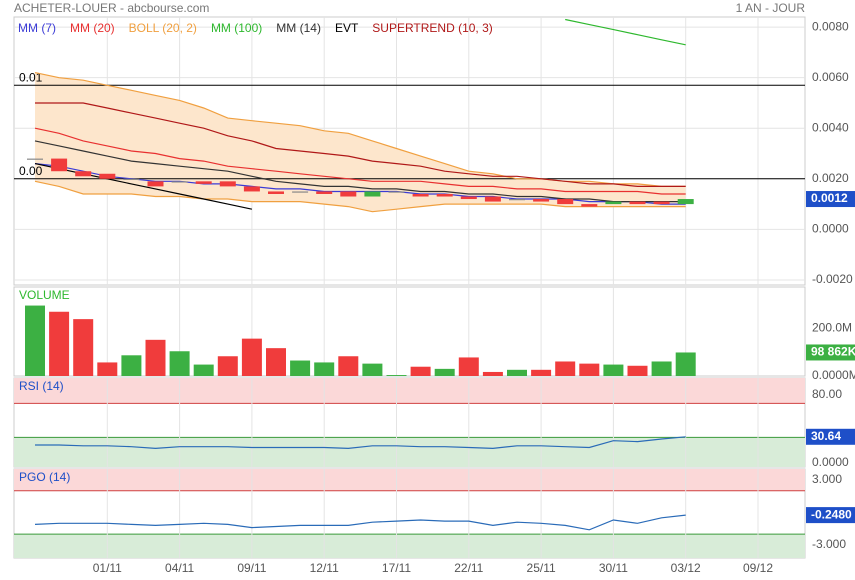 The width and height of the screenshot is (855, 580). I want to click on x-tick-label: 17/11, so click(396, 568).